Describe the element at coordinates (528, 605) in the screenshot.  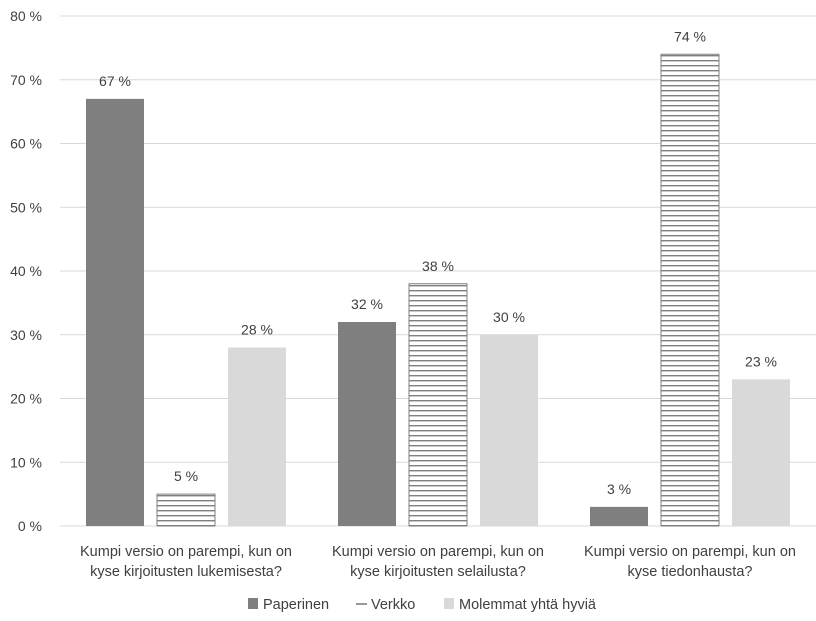
I see `legend-label: Molemmat yhtä hyviä` at that location.